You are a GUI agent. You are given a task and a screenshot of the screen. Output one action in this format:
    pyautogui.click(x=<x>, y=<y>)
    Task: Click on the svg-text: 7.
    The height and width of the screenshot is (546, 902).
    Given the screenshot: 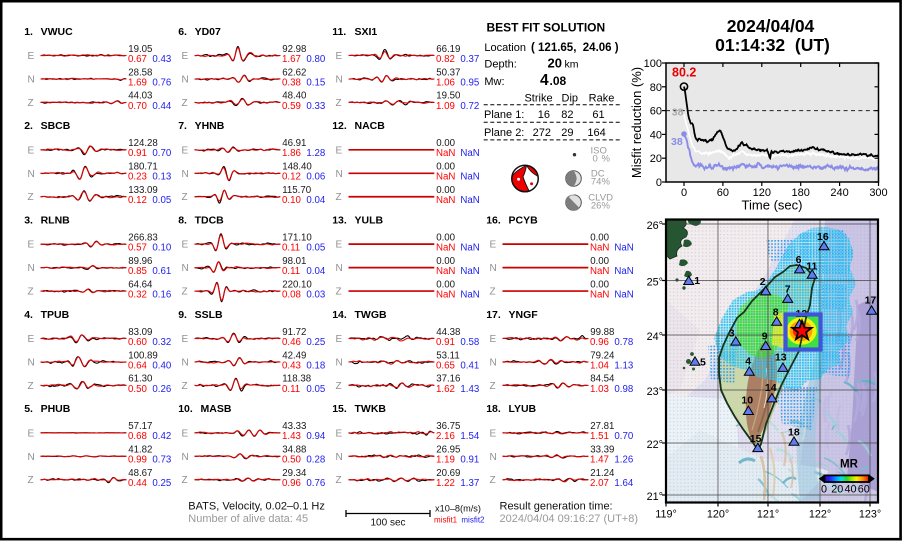 What is the action you would take?
    pyautogui.click(x=182, y=126)
    